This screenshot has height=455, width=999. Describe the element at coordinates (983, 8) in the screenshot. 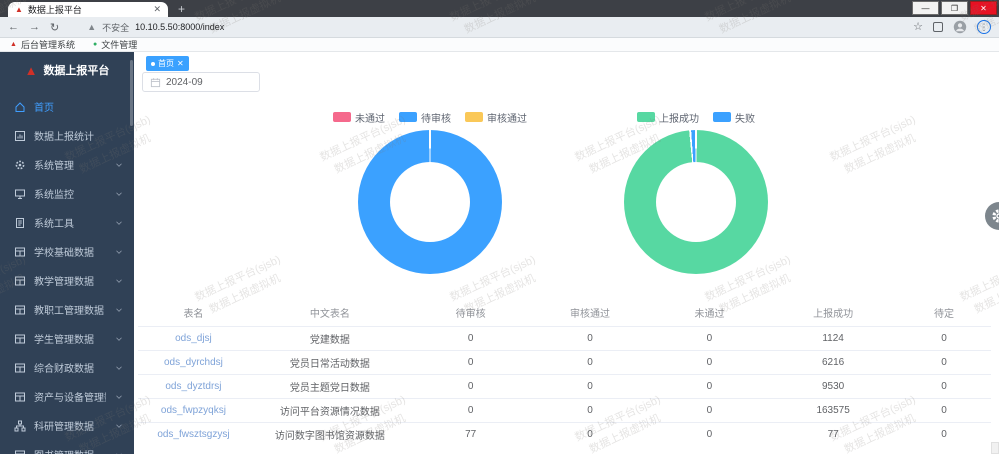

I see `close-button: ✕` at that location.